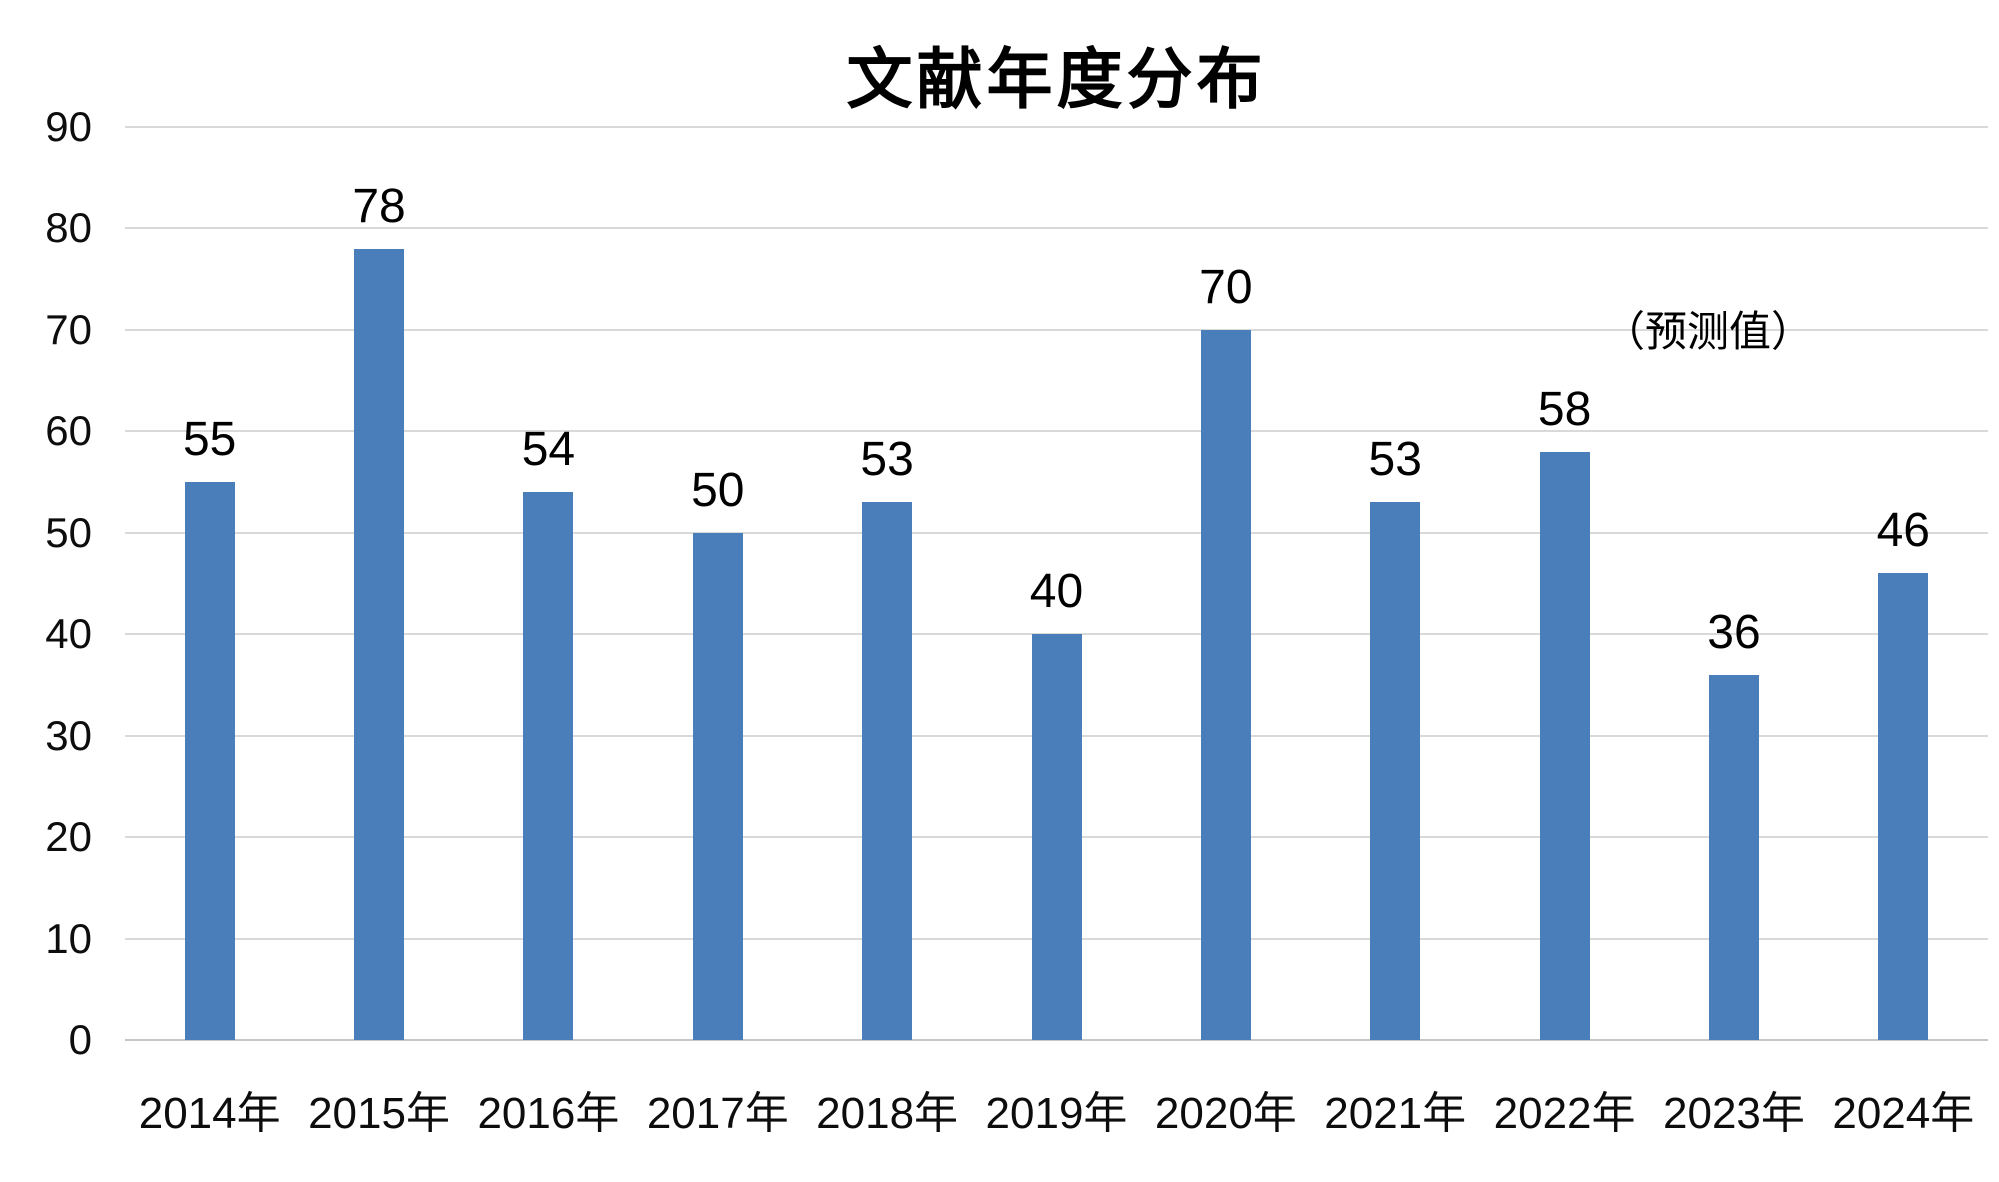 This screenshot has width=1999, height=1182. I want to click on y-tick-label-0: 0, so click(80, 1039).